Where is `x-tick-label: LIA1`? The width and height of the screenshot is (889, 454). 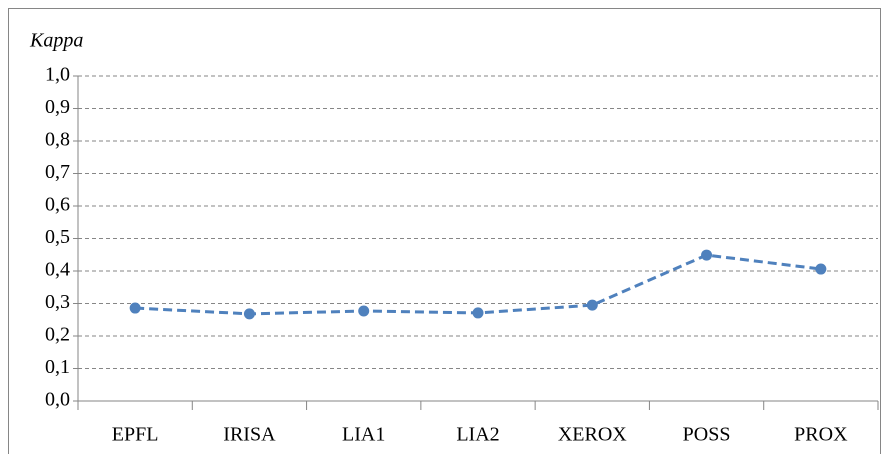 x-tick-label: LIA1 is located at coordinates (363, 435).